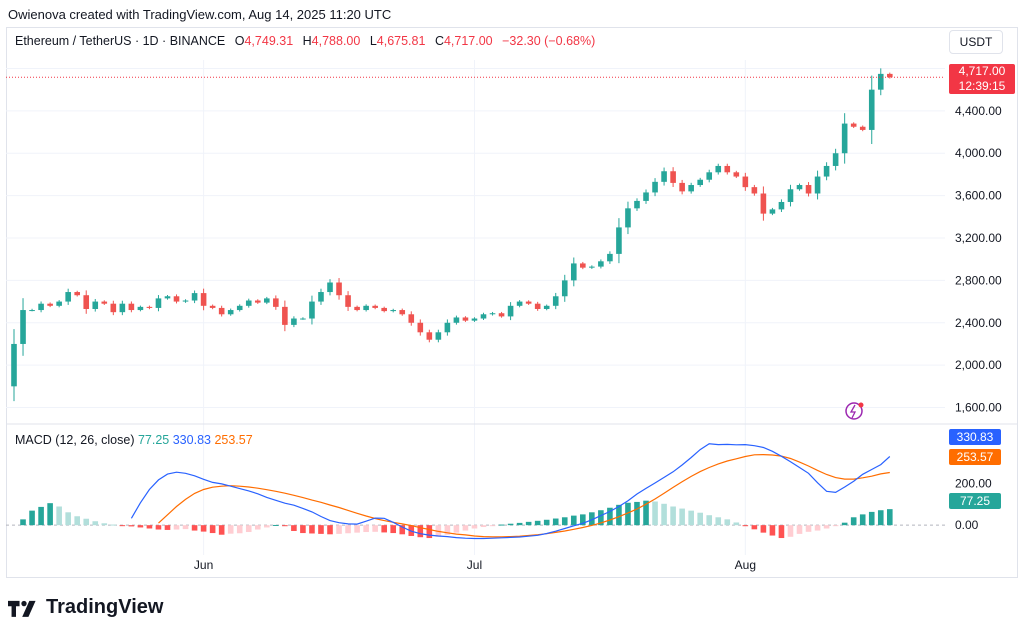  What do you see at coordinates (75, 440) in the screenshot?
I see `macd-title: MACD (12, 26, close)` at bounding box center [75, 440].